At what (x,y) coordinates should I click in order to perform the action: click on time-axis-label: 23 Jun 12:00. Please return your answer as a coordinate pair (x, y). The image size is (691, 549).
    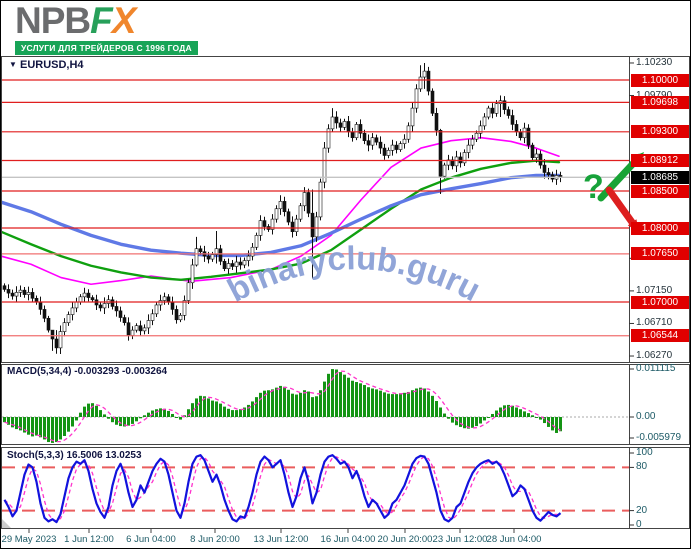
    Looking at the image, I should click on (460, 539).